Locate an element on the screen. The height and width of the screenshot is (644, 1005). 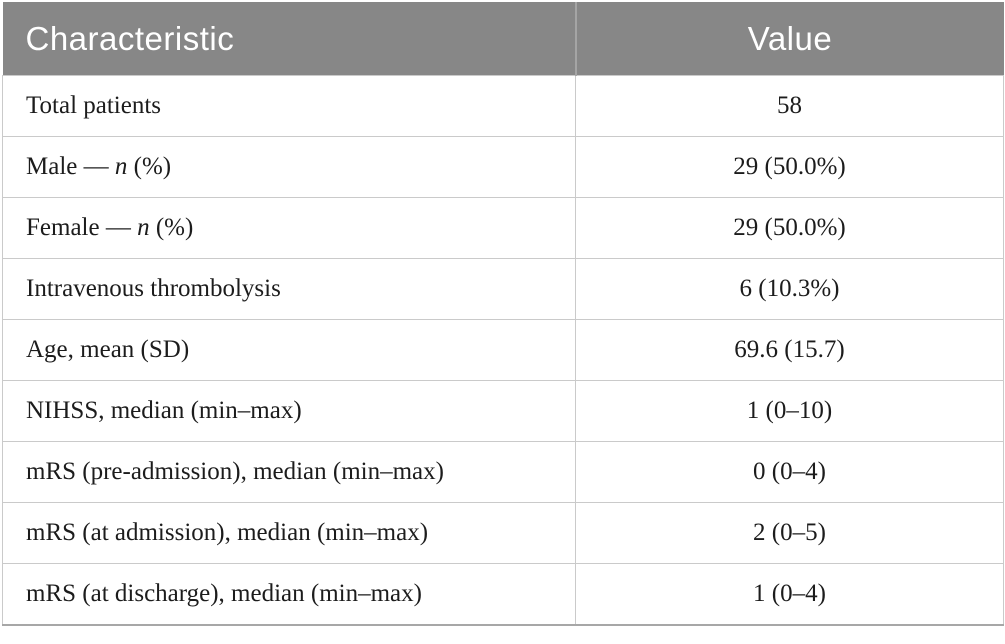
characteristic-cell: mRS (at admission), median (min–max) is located at coordinates (289, 533).